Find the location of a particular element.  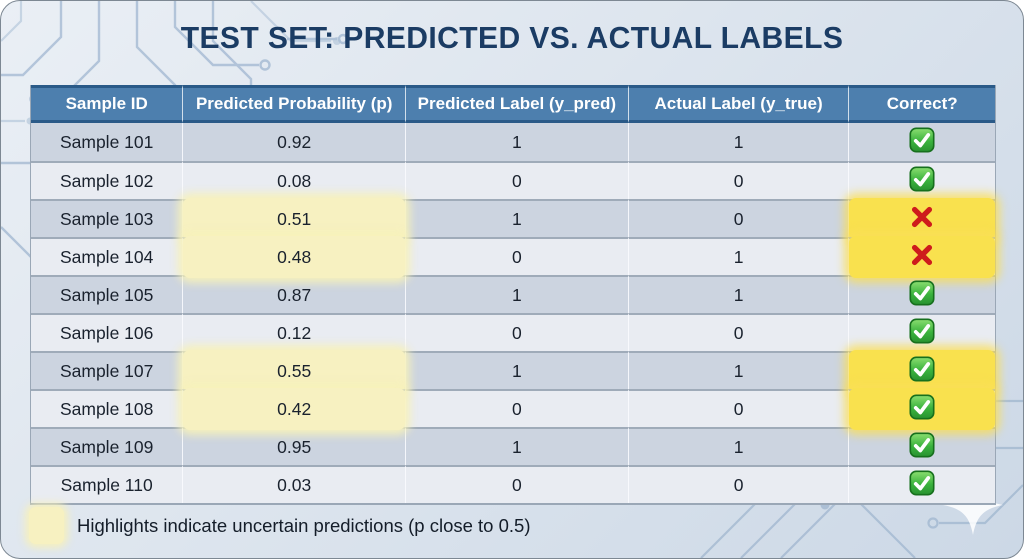

probability-cell: 0.92 is located at coordinates (294, 142).